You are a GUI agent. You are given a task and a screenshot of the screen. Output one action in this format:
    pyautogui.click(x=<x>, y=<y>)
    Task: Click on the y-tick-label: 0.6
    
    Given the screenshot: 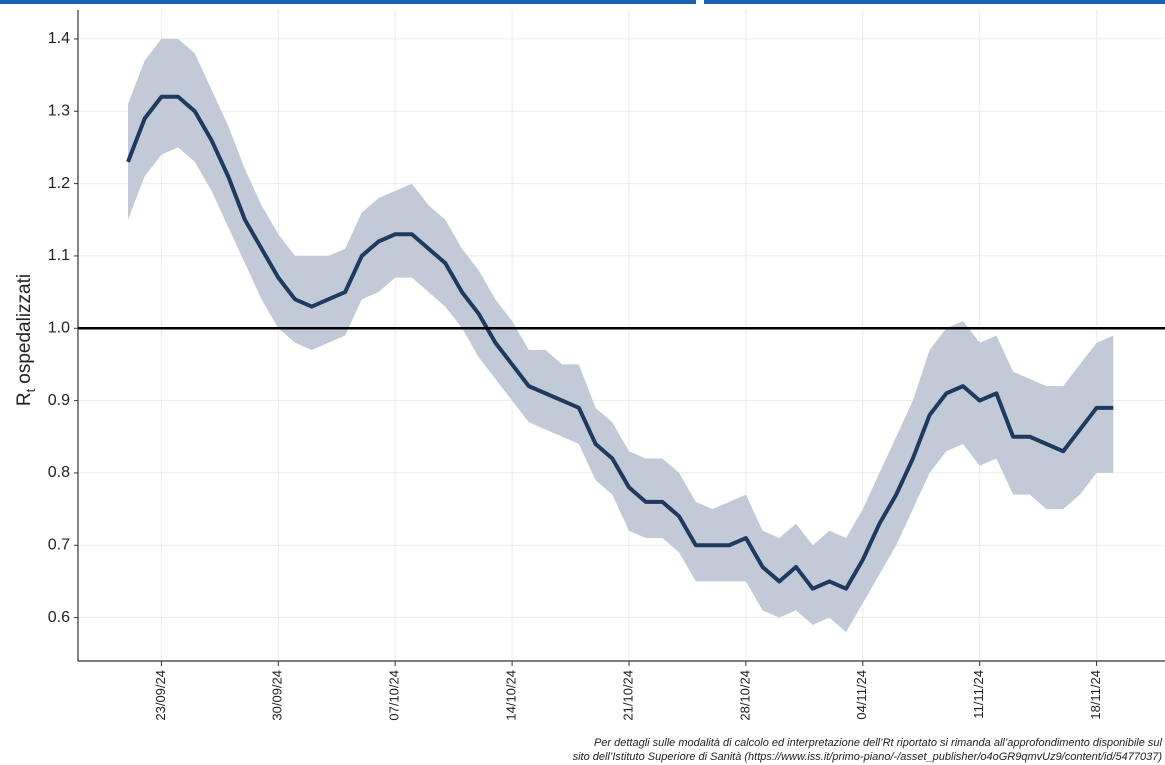 What is the action you would take?
    pyautogui.click(x=59, y=617)
    